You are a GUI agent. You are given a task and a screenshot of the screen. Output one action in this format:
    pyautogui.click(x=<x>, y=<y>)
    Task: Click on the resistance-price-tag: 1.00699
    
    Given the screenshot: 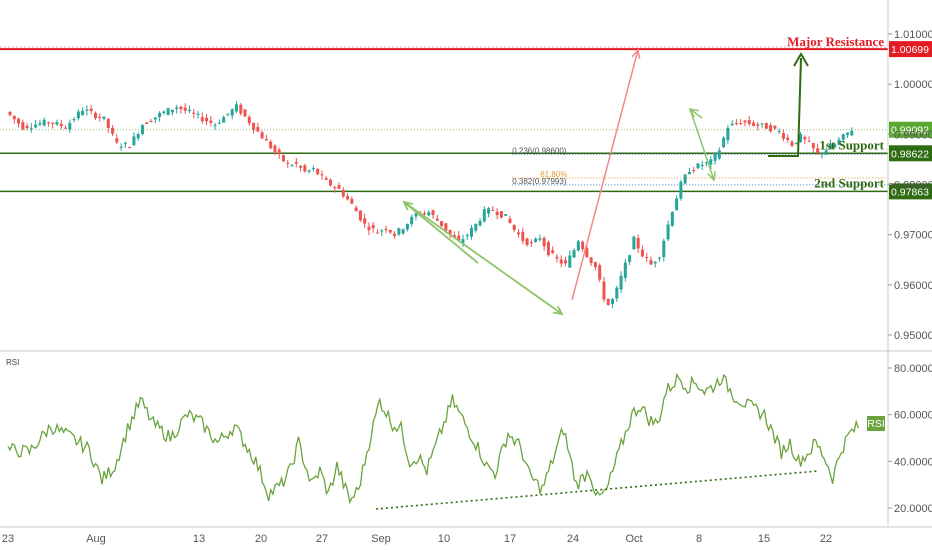 What is the action you would take?
    pyautogui.click(x=910, y=50)
    